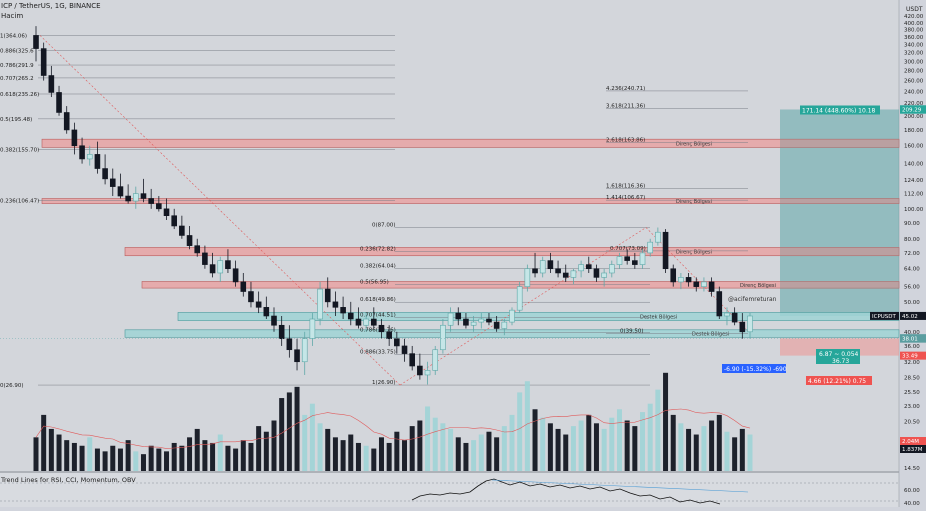 This screenshot has width=926, height=511. Describe the element at coordinates (839, 380) in the screenshot. I see `stop-label-box` at that location.